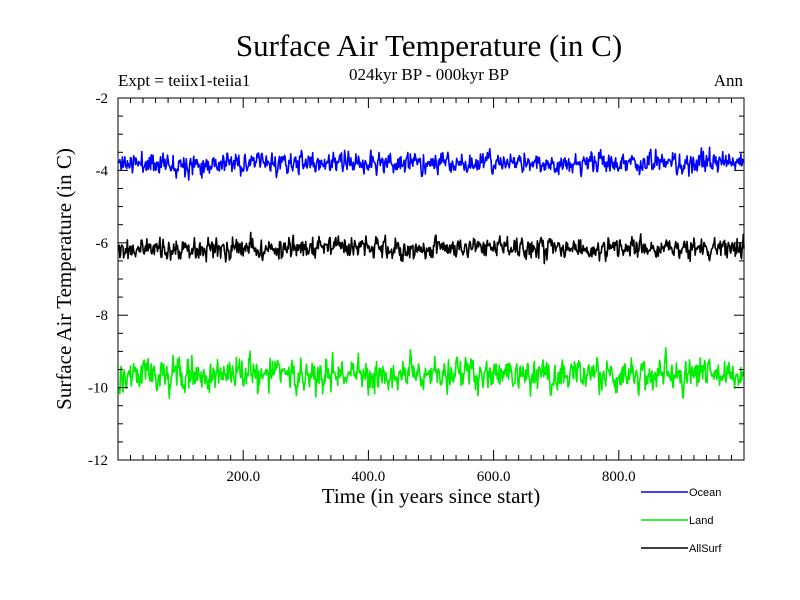  I want to click on y-tick-label: -4, so click(102, 171).